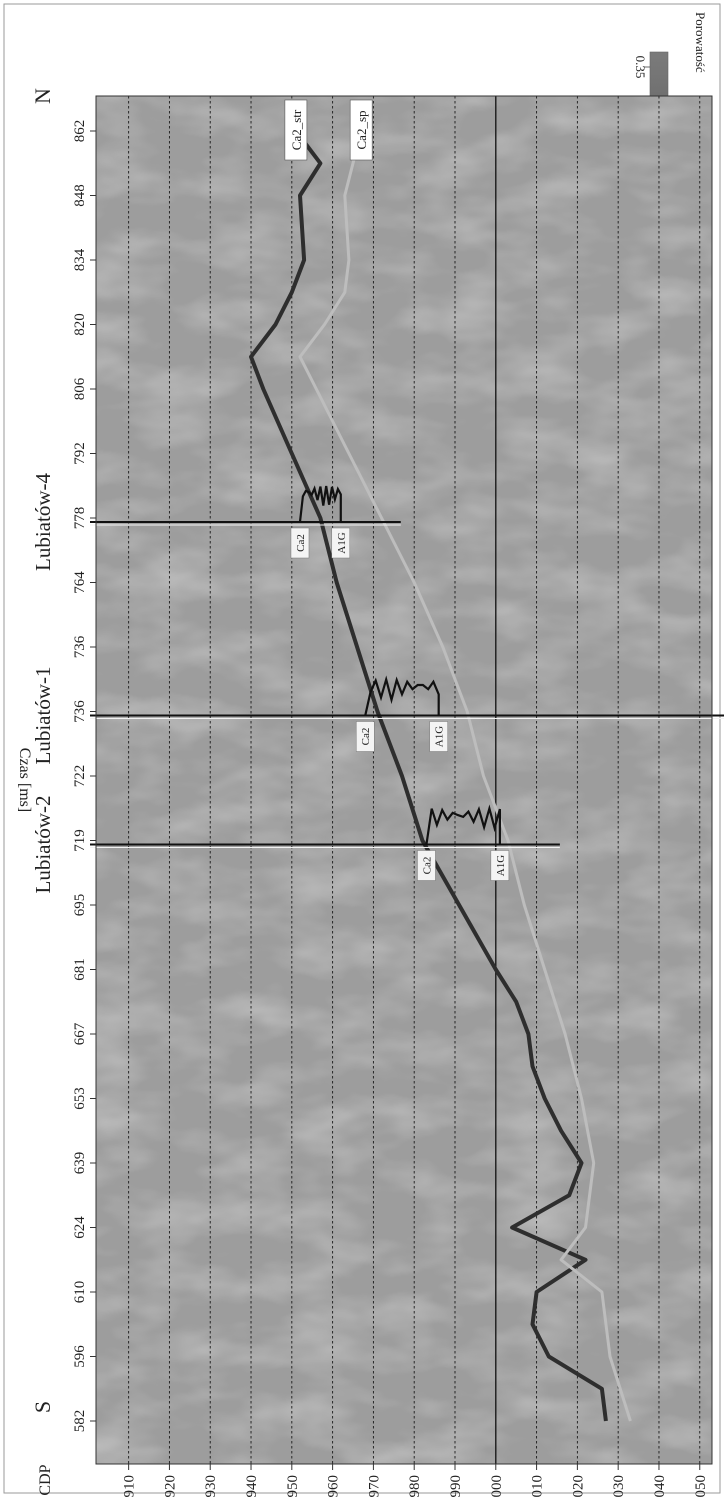  What do you see at coordinates (211, 1486) in the screenshot?
I see `time-tick-label-1930: 1930` at bounding box center [211, 1486].